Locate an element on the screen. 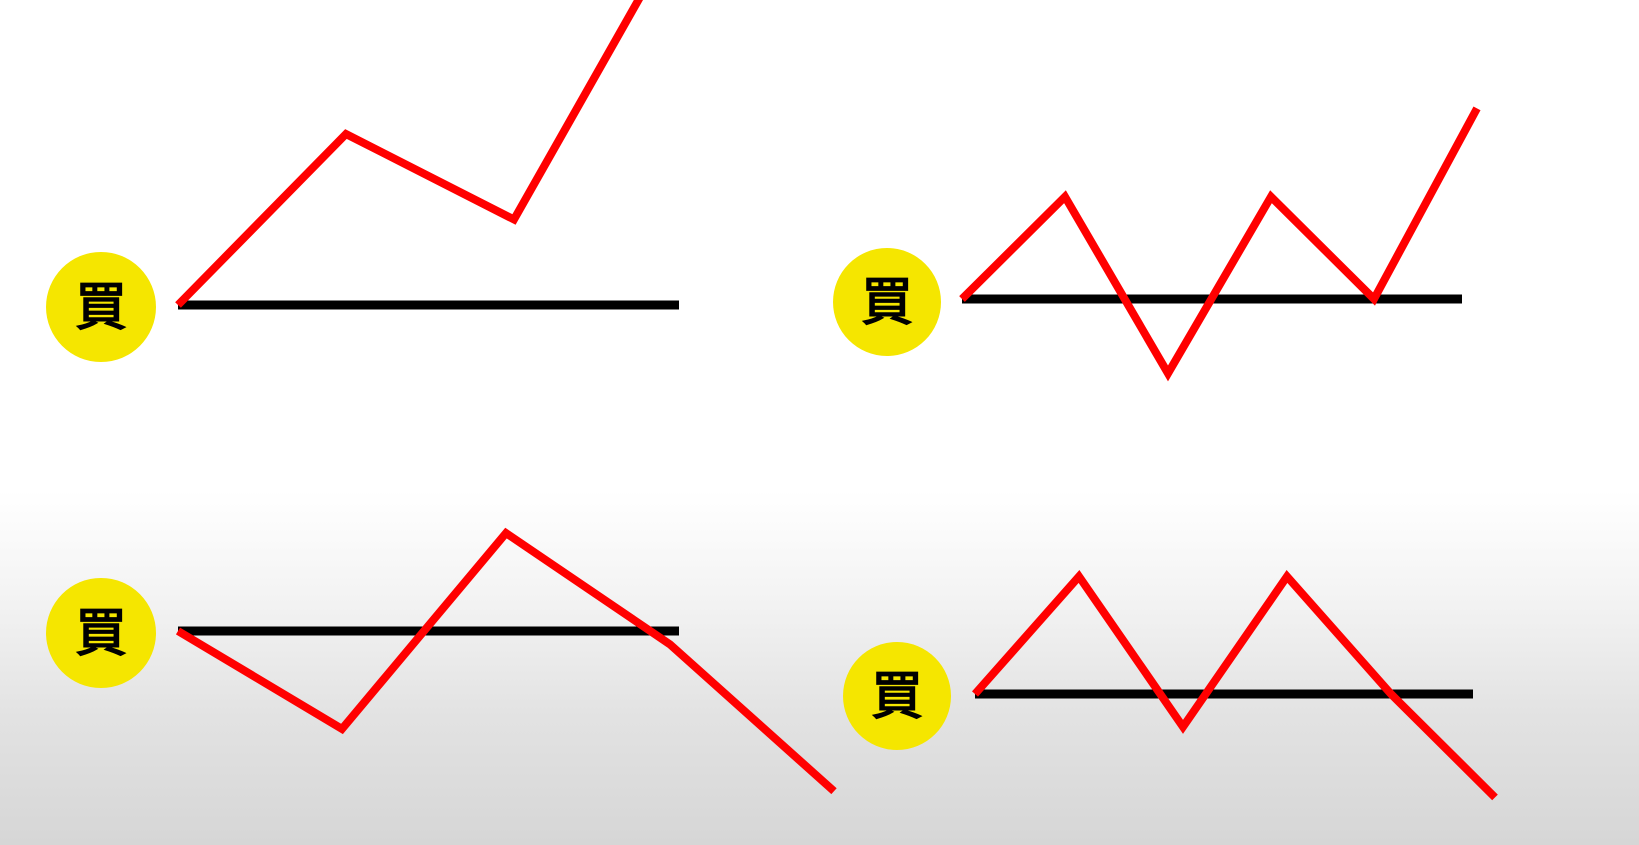 This screenshot has height=845, width=1639. panel-bottom-right: 買 is located at coordinates (1170, 685).